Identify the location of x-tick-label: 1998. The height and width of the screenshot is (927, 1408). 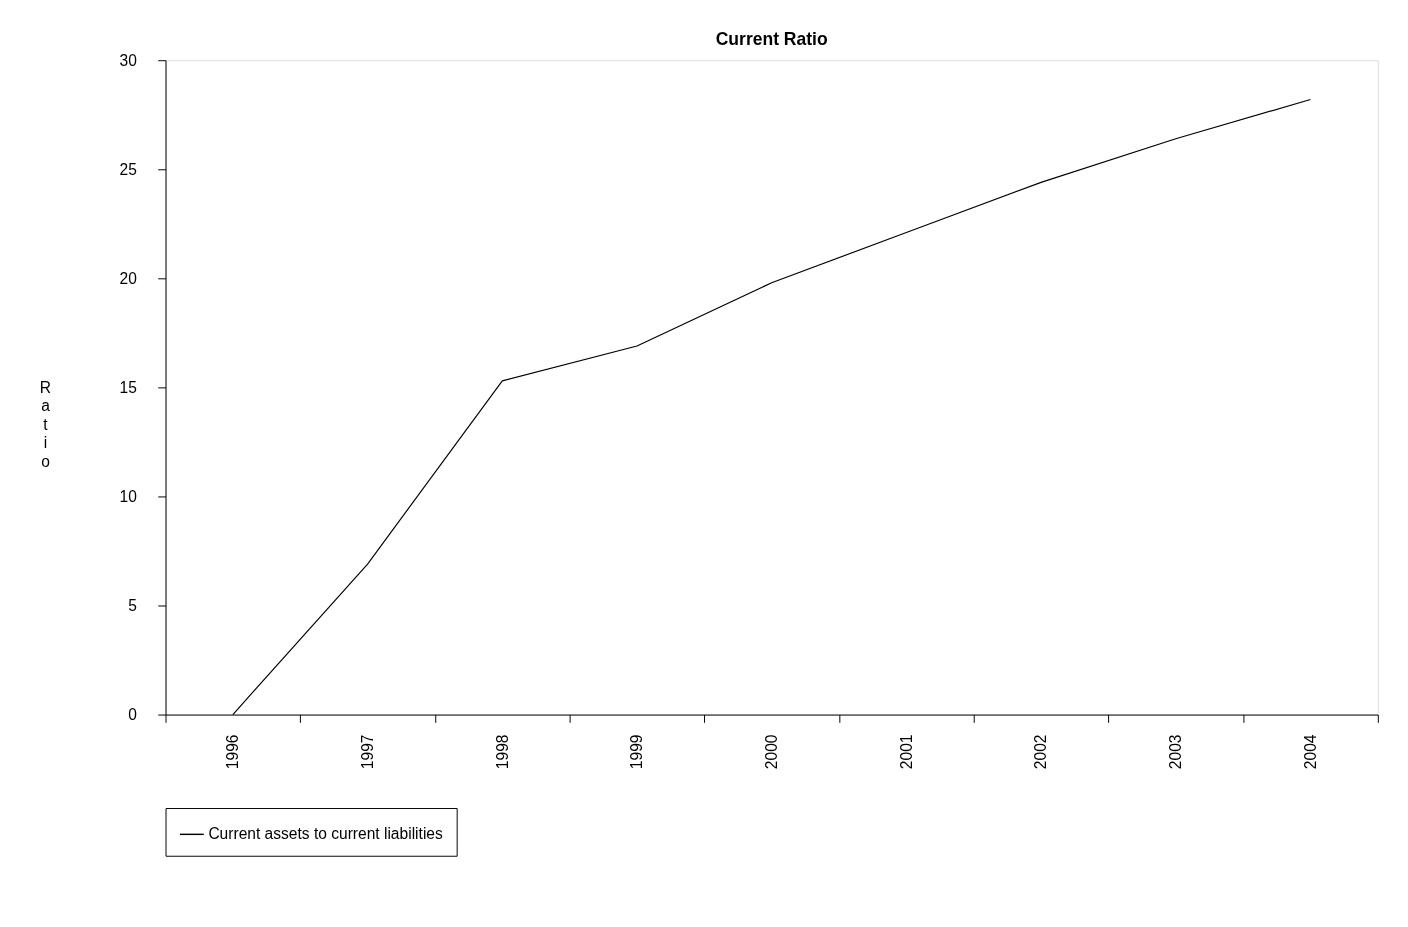
(502, 752).